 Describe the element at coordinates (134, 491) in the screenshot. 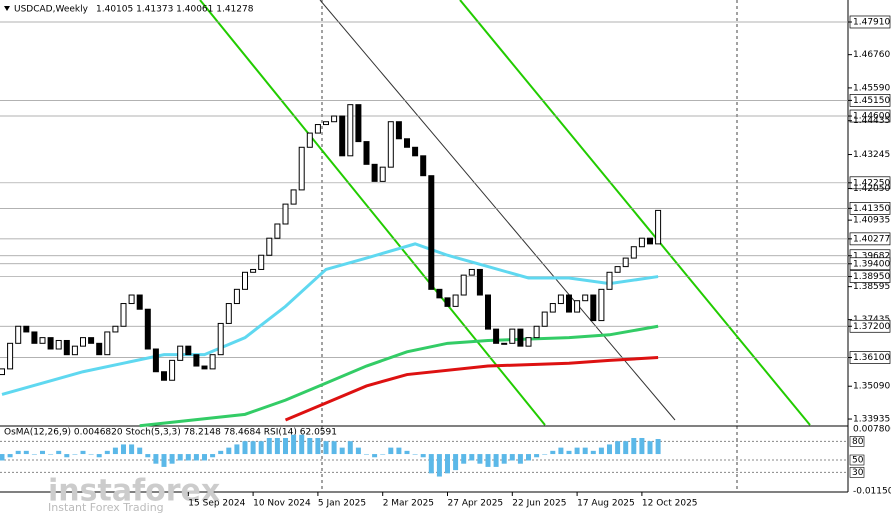

I see `watermark-brand: instaforex` at that location.